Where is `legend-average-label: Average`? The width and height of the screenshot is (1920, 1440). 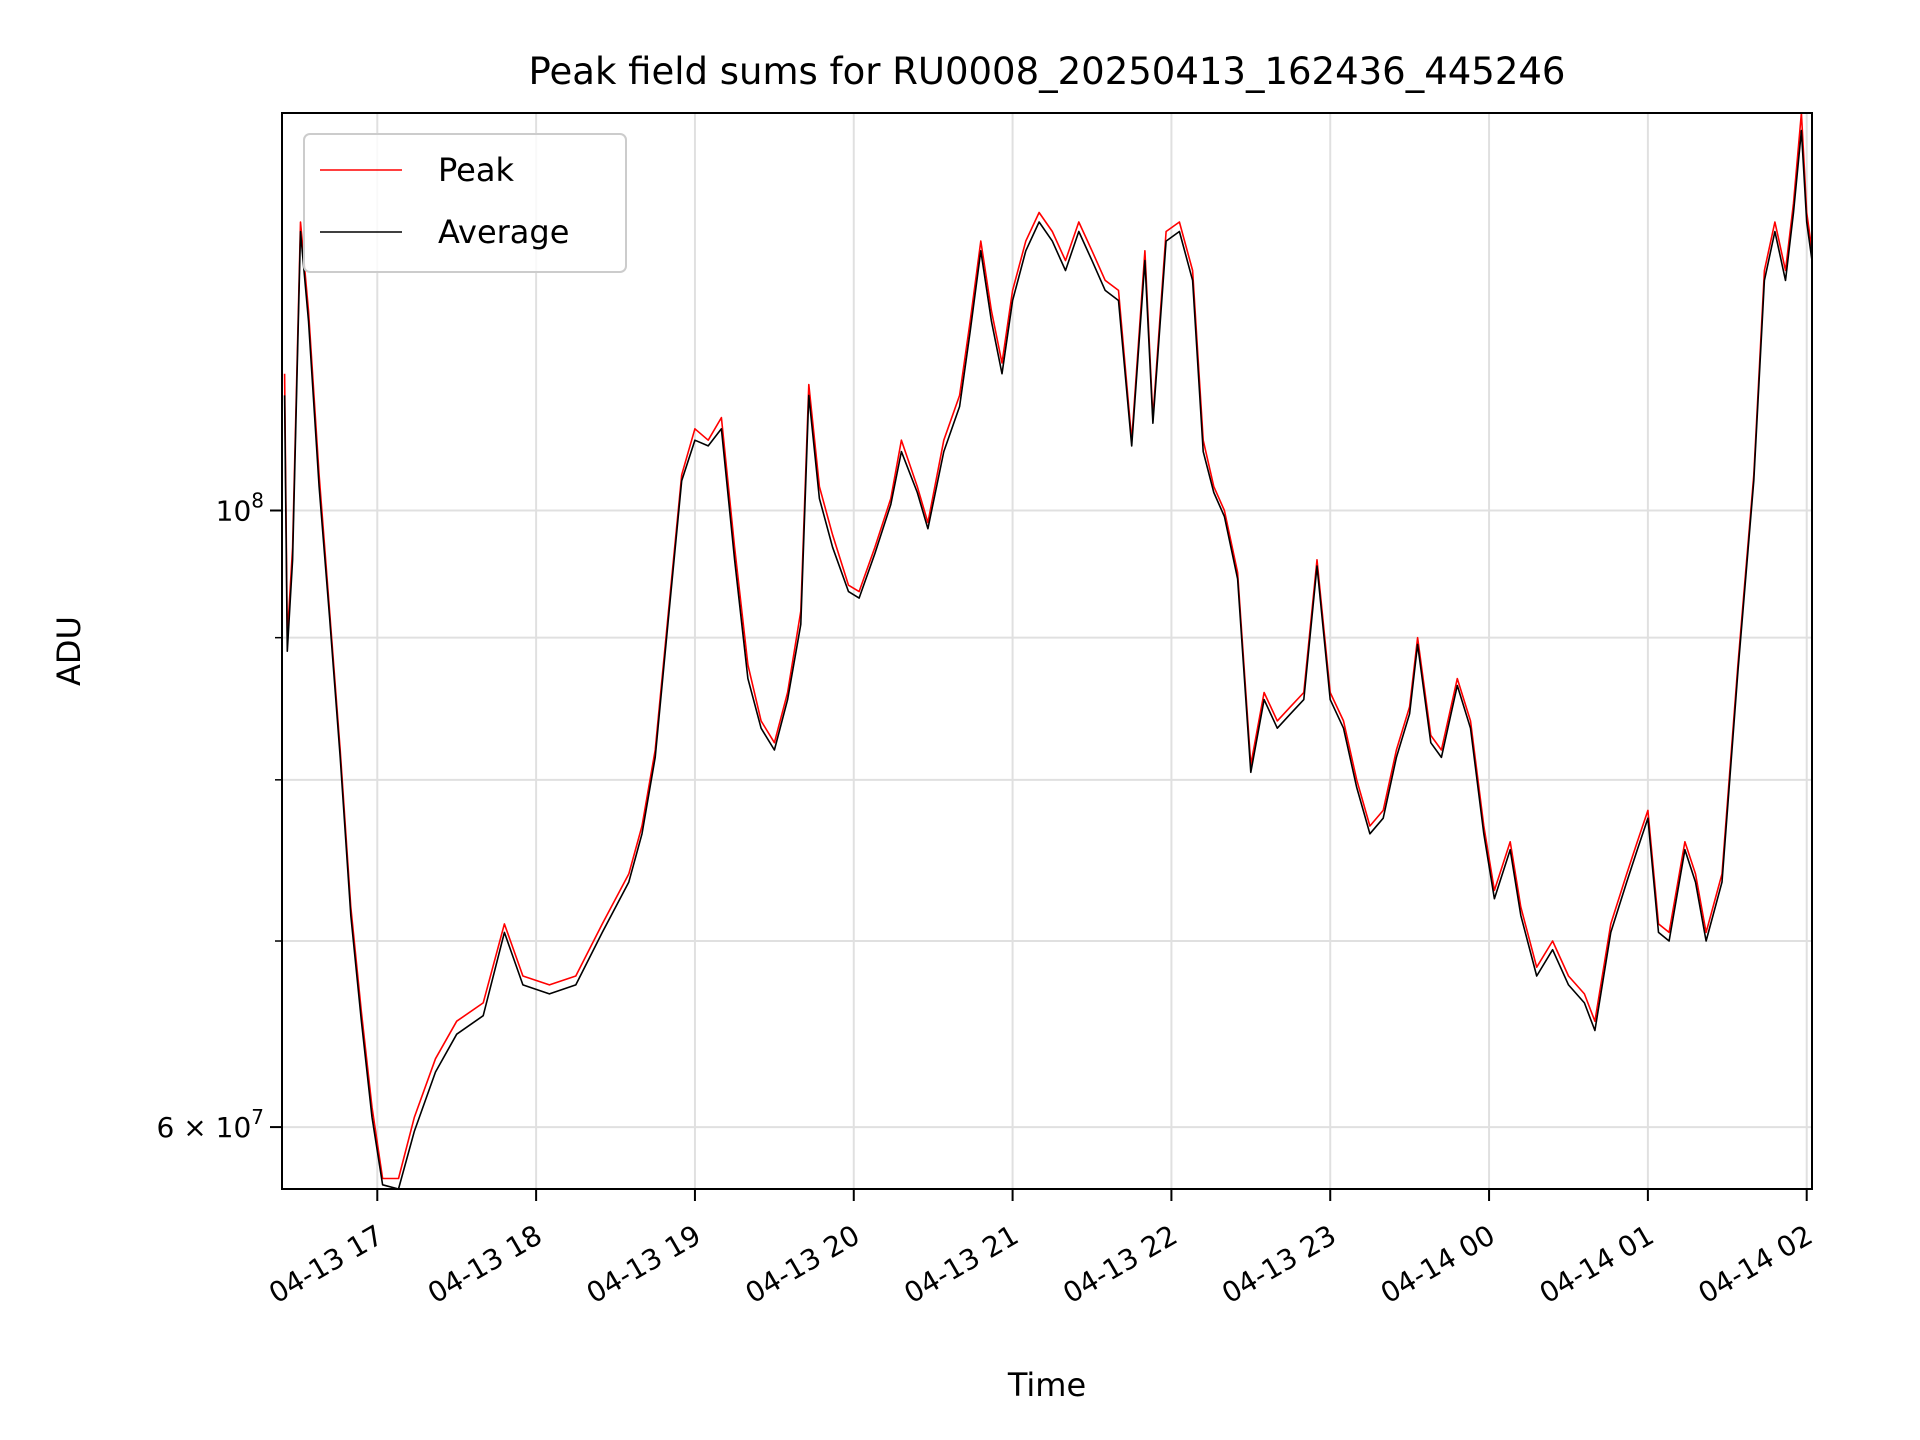
legend-average-label: Average is located at coordinates (503, 232).